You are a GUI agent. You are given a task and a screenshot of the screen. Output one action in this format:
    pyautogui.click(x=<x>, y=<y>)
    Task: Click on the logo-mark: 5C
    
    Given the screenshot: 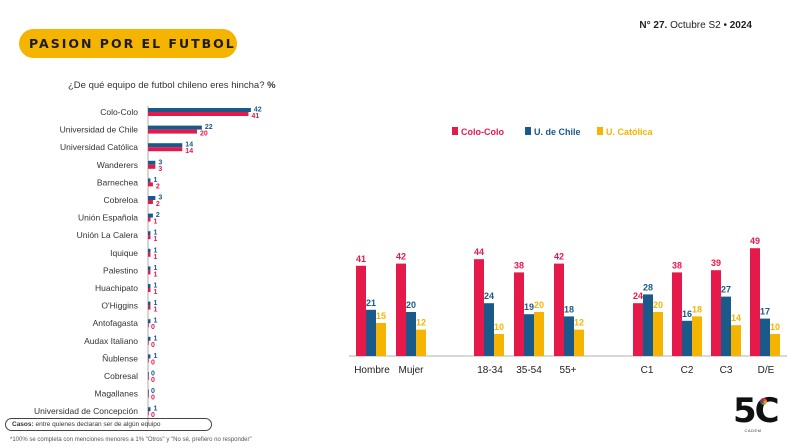 What is the action you would take?
    pyautogui.click(x=756, y=411)
    